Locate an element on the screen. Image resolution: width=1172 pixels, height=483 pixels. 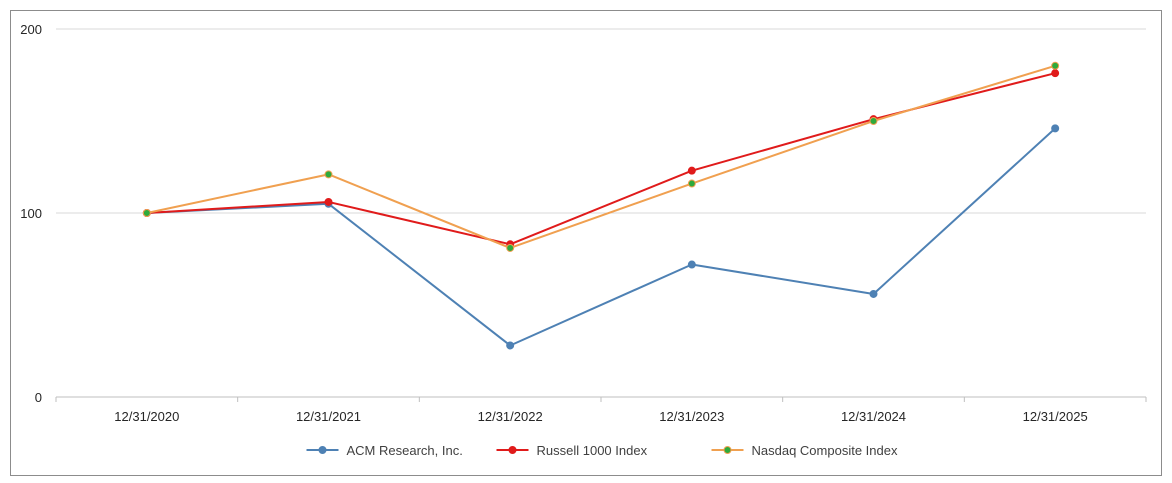
y-tick-label: 200 is located at coordinates (31, 29).